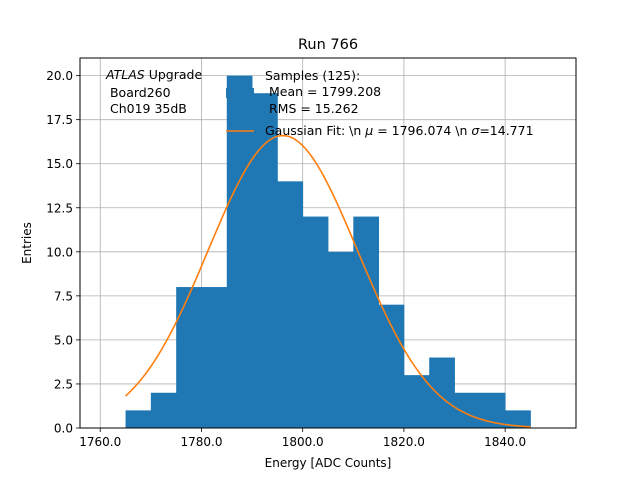  What do you see at coordinates (59, 208) in the screenshot?
I see `y-tick-label: 12.5` at bounding box center [59, 208].